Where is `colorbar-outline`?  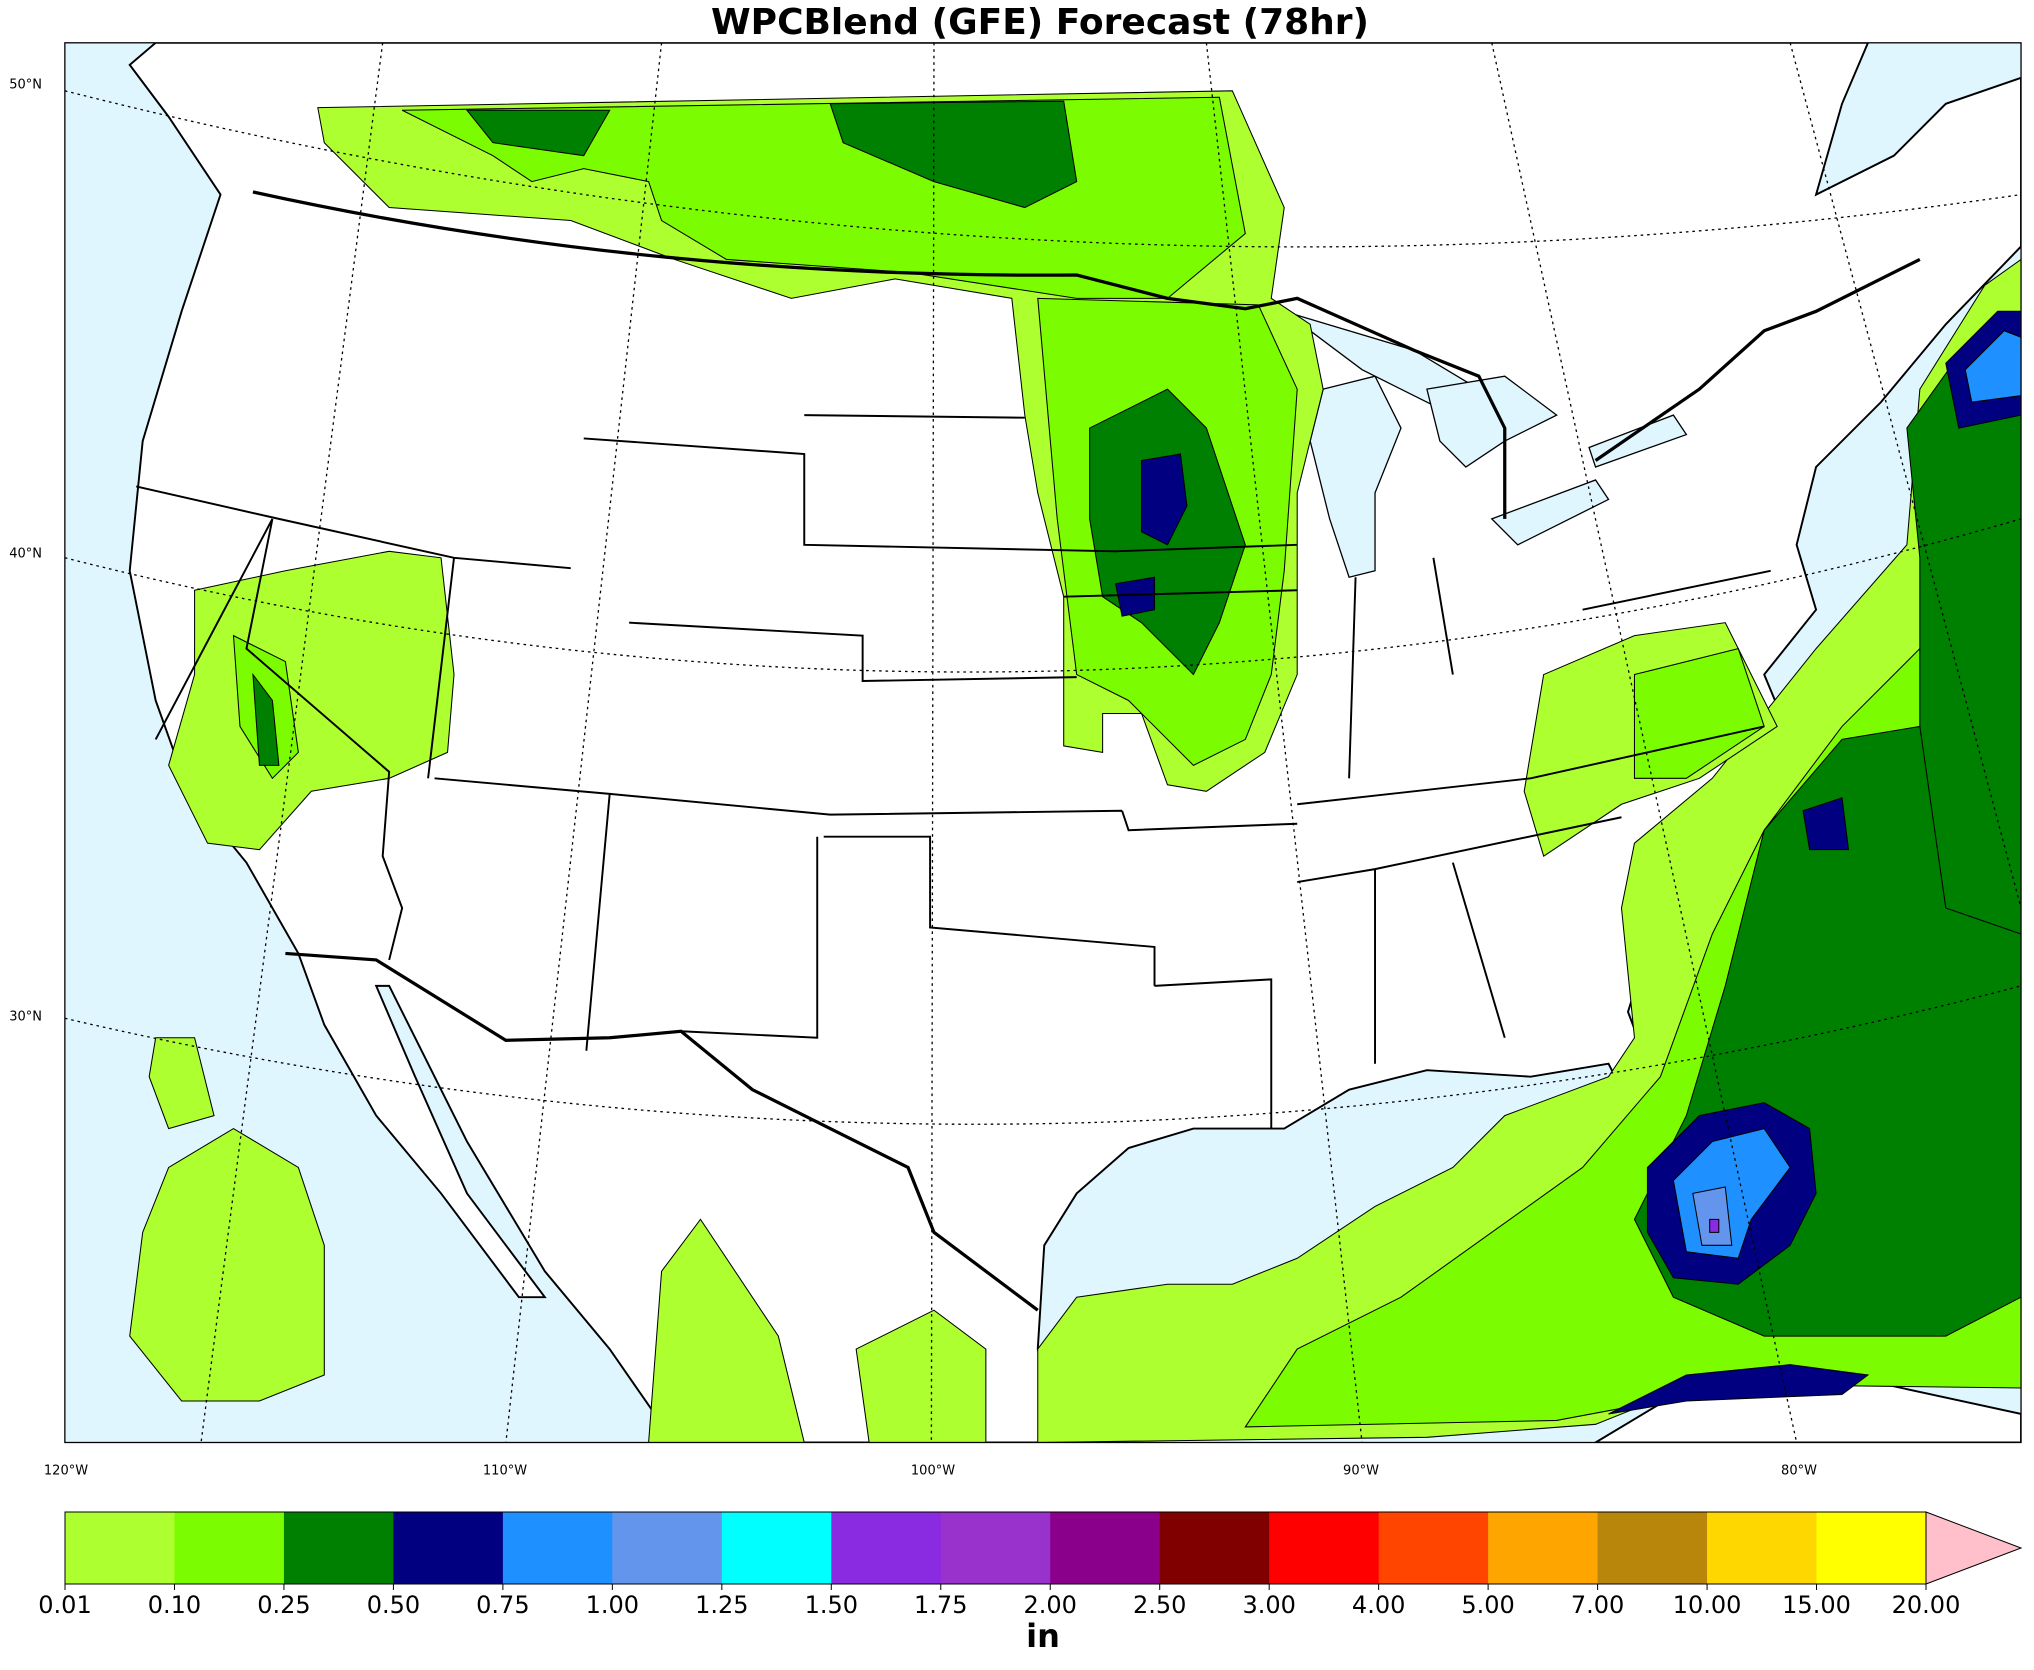
colorbar-outline is located at coordinates (995, 1548).